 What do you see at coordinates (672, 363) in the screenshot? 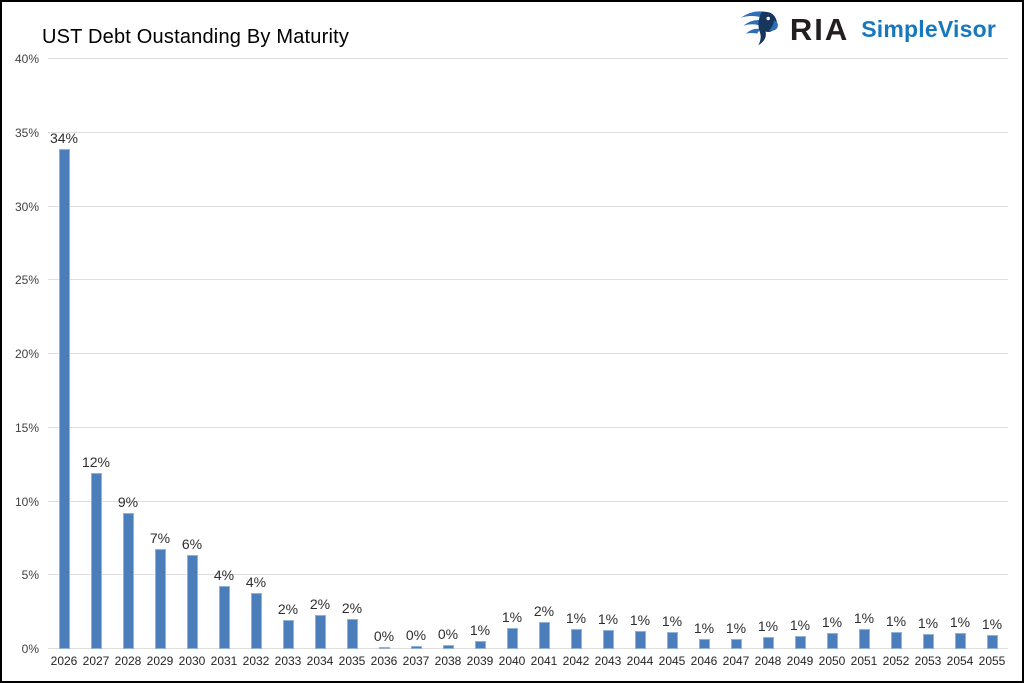
I see `bar-column: 1% 2045` at bounding box center [672, 363].